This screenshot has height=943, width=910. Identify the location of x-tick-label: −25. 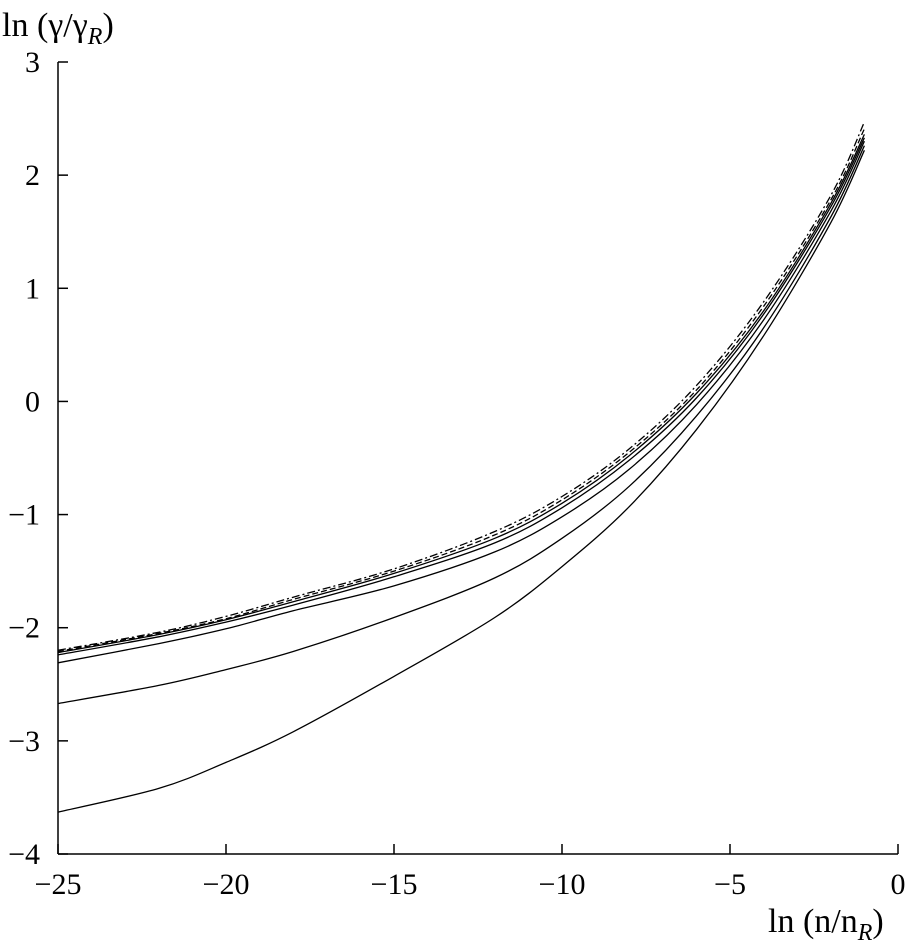
(58, 884).